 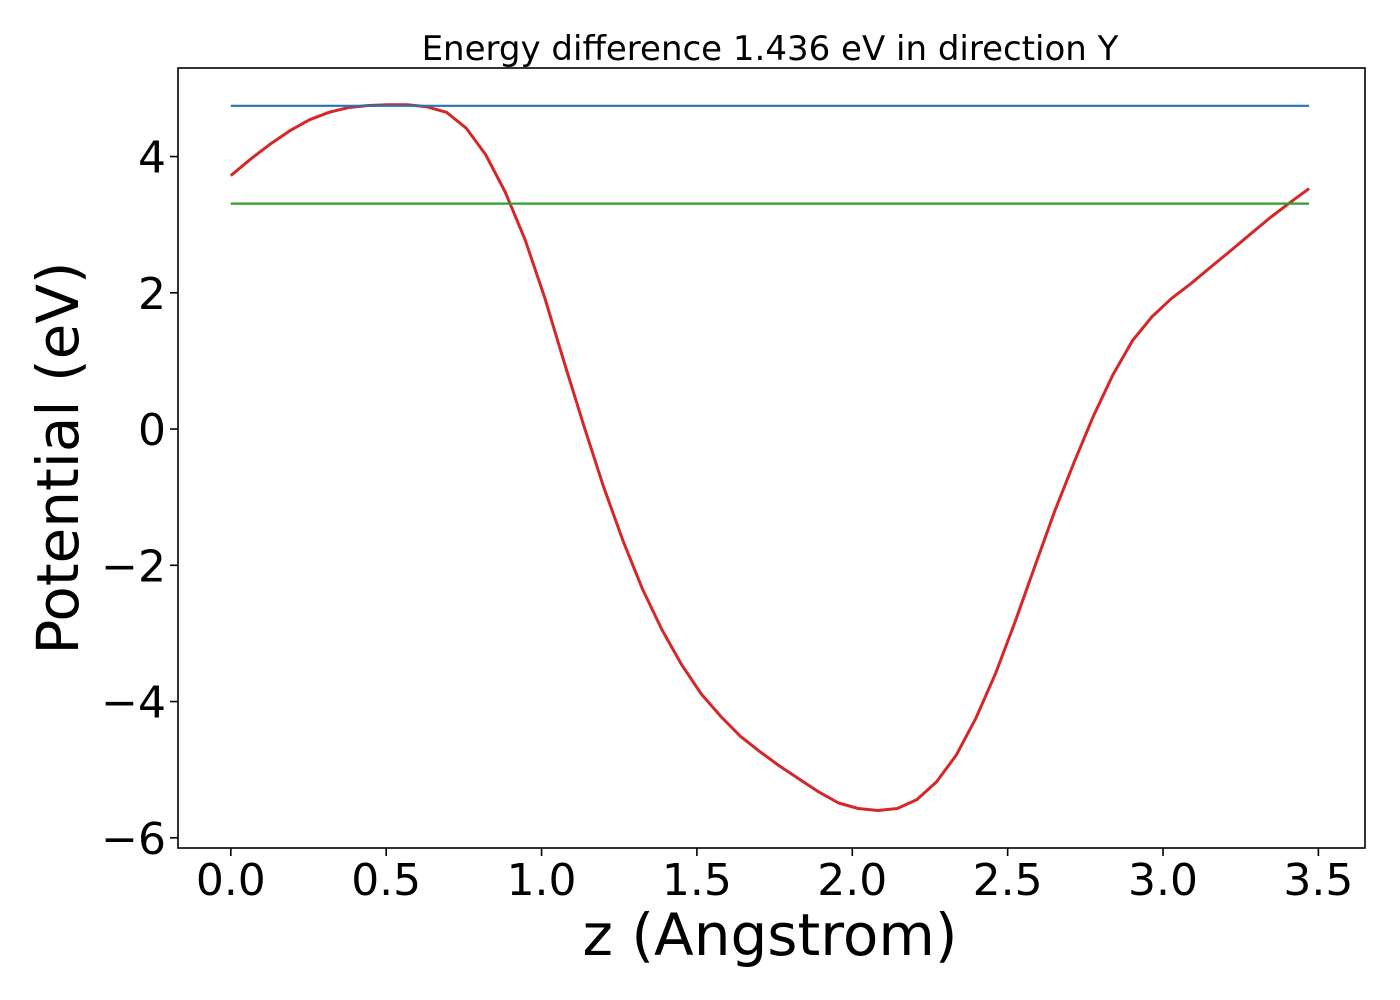 I want to click on x-axis: 0.0 0.5 1.0 1.5 2.0 2.5 3.0 3.5, so click(x=774, y=877).